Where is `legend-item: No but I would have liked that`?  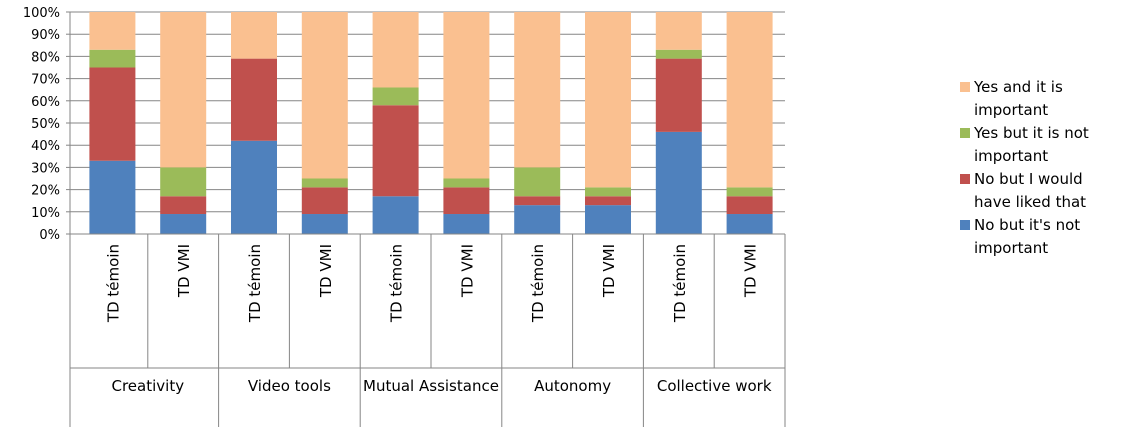
legend-item: No but I would have liked that is located at coordinates (1042, 191).